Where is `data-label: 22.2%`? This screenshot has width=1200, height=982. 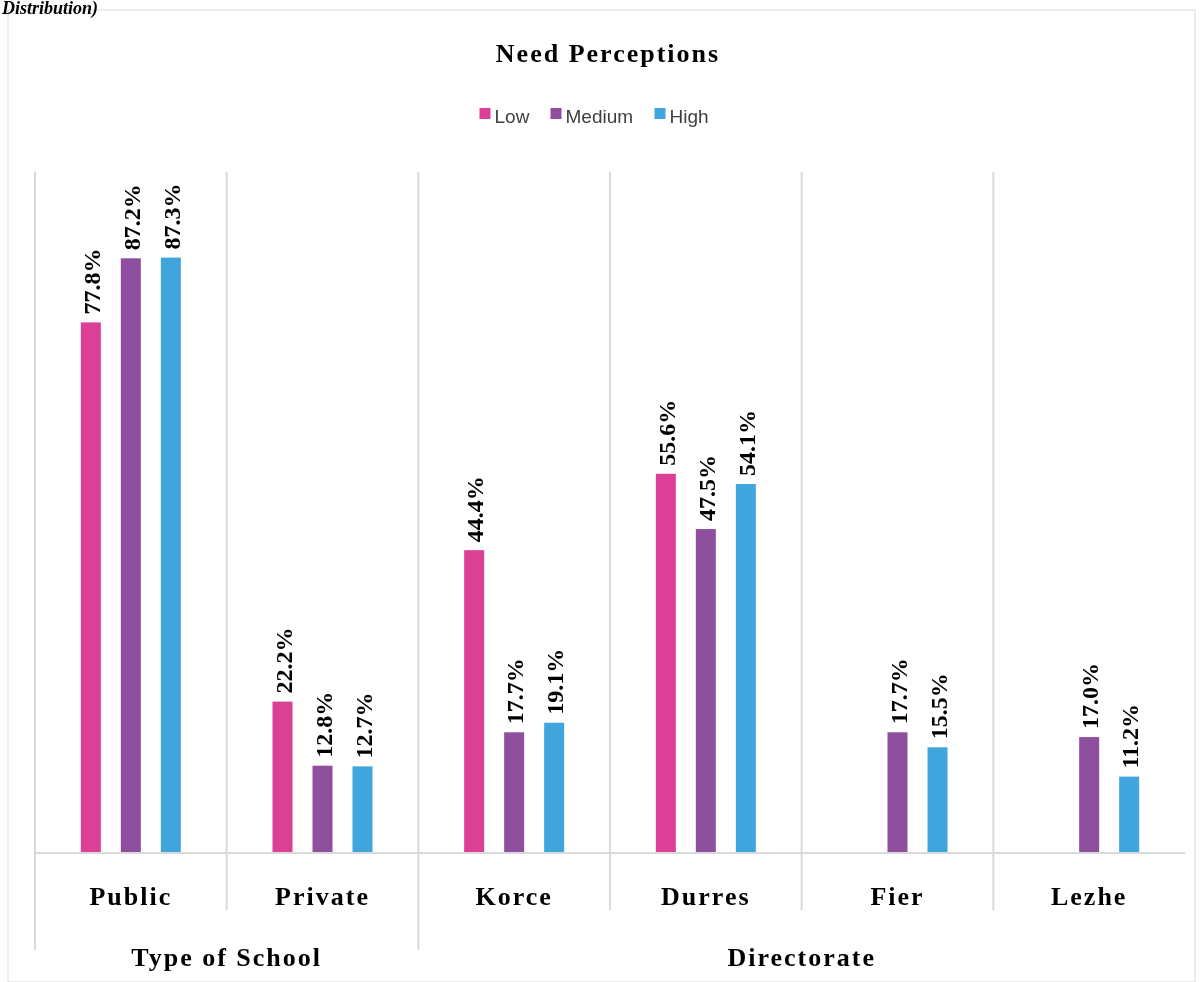 data-label: 22.2% is located at coordinates (283, 660).